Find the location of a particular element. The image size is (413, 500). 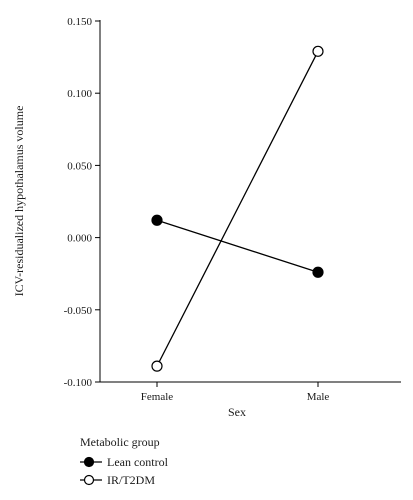

y-tick-label: -0.050 is located at coordinates (78, 311).